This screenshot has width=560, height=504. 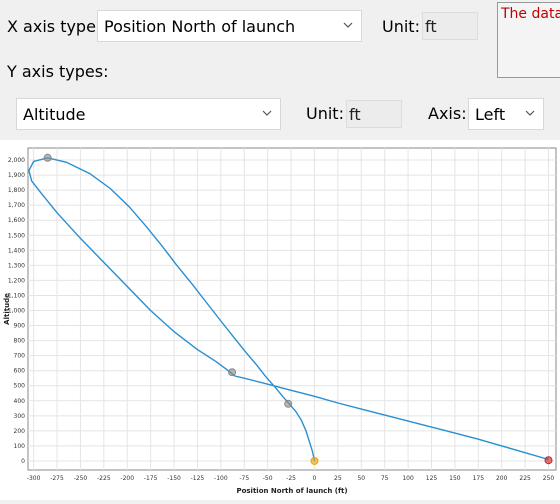 What do you see at coordinates (548, 460) in the screenshot?
I see `marker-landing` at bounding box center [548, 460].